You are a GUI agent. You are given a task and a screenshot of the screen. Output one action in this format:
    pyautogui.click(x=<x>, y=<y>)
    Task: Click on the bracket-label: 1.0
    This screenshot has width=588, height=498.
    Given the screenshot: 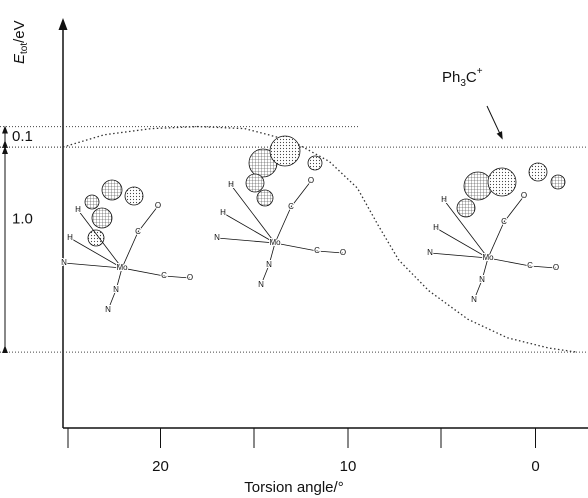 What is the action you would take?
    pyautogui.click(x=22, y=219)
    